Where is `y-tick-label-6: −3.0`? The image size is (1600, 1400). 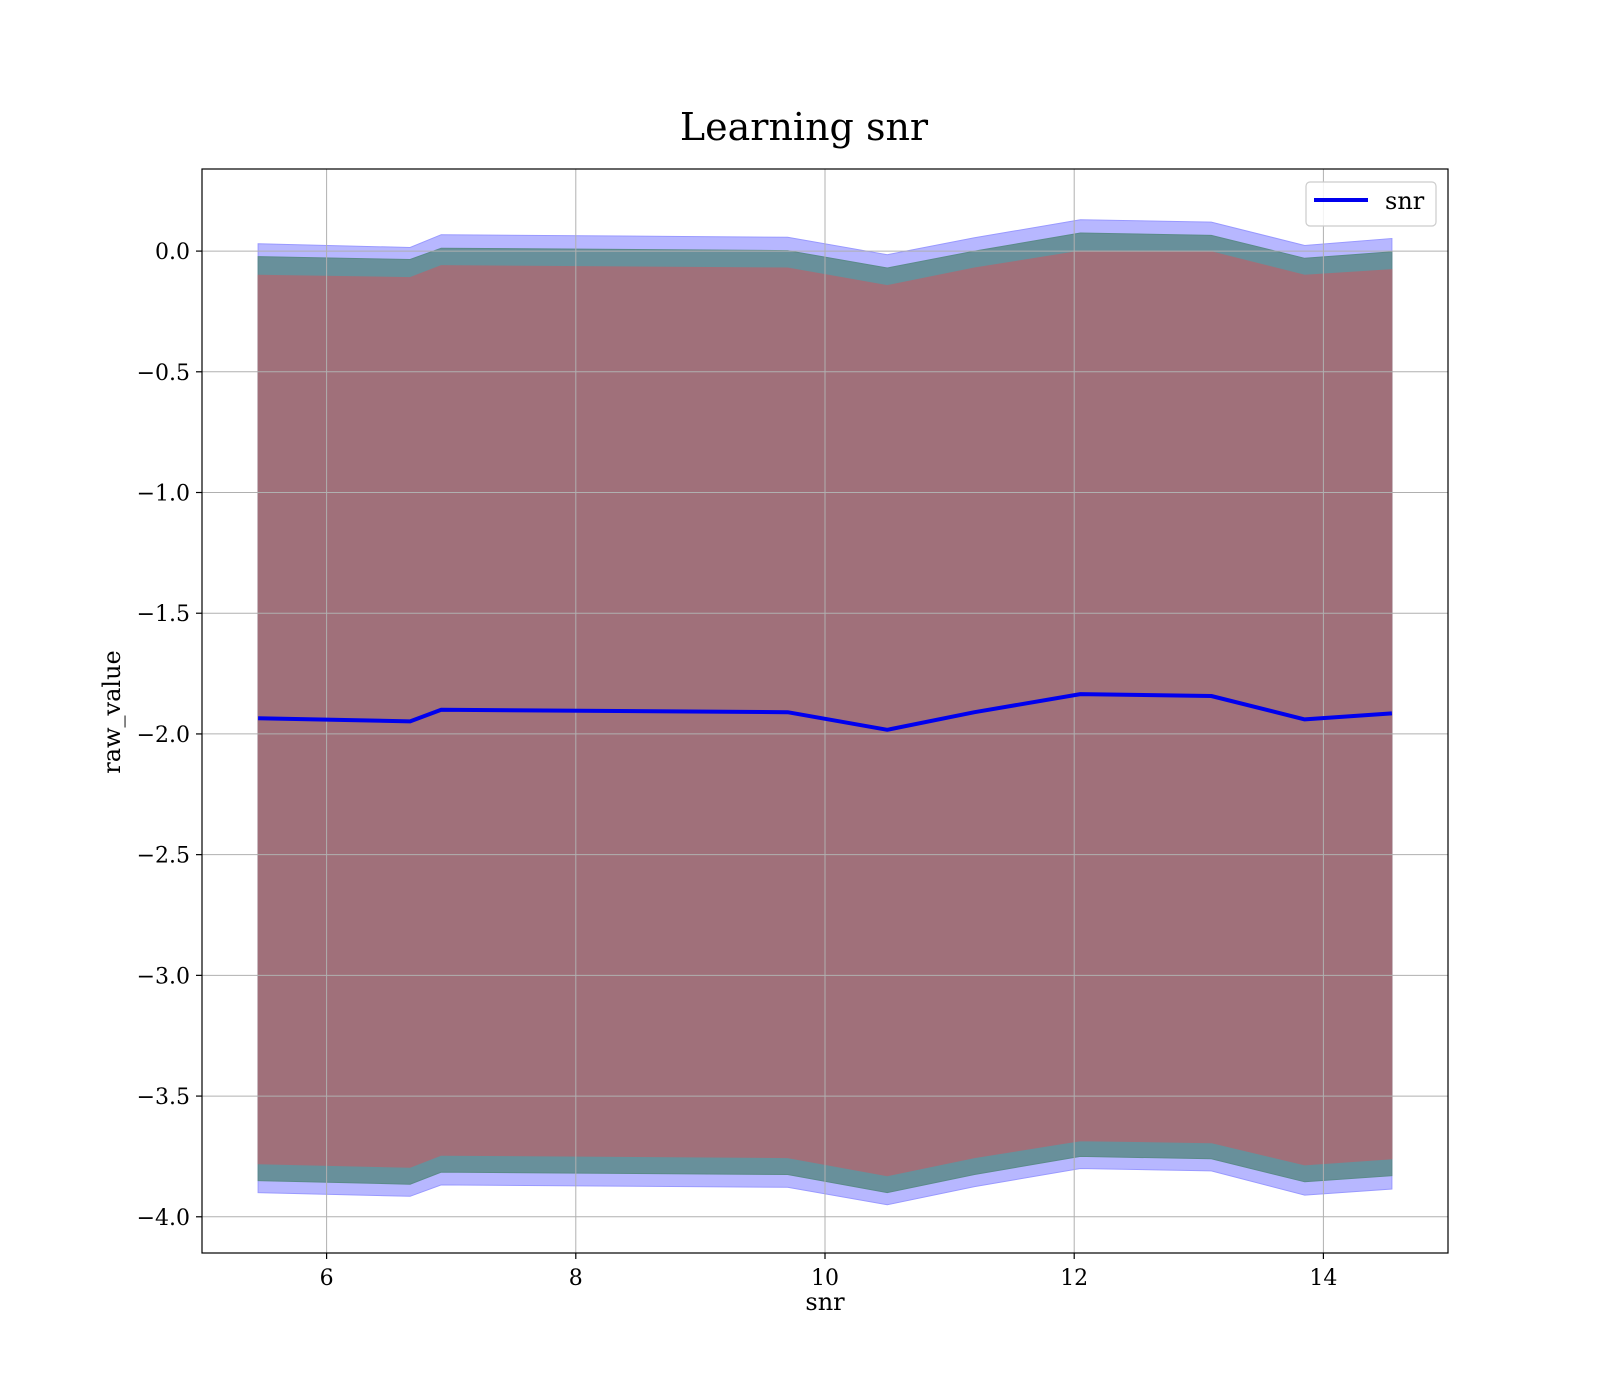 y-tick-label-6: −3.0 is located at coordinates (163, 976).